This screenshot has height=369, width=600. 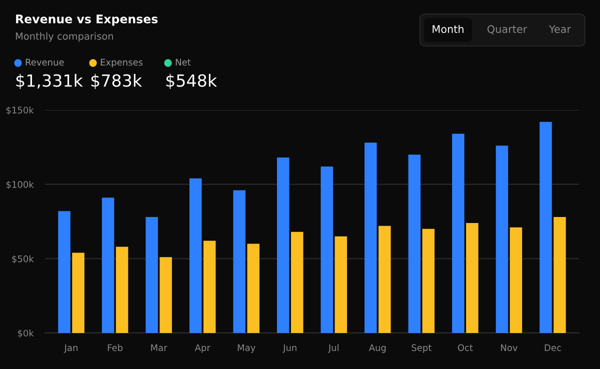 What do you see at coordinates (448, 29) in the screenshot?
I see `text: Month` at bounding box center [448, 29].